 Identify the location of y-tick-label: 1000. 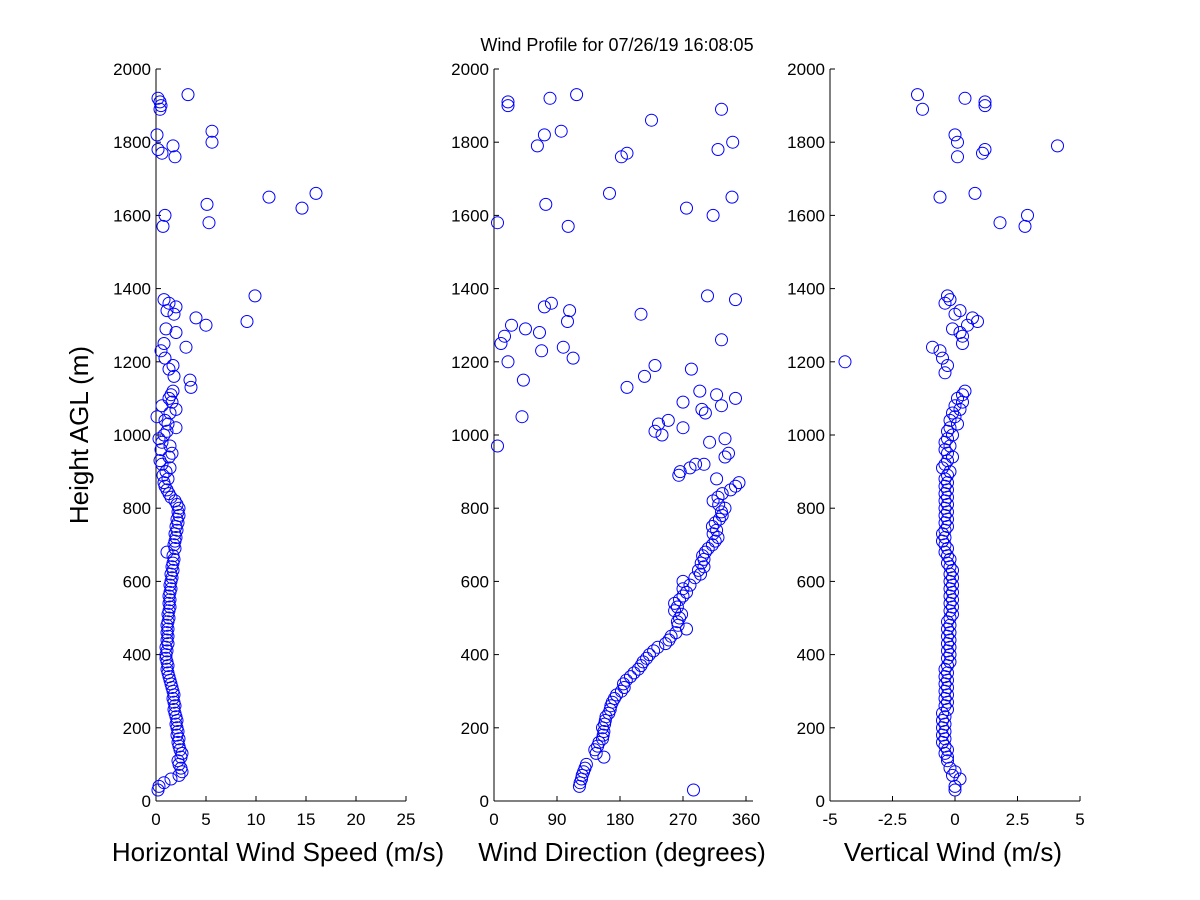
(806, 435).